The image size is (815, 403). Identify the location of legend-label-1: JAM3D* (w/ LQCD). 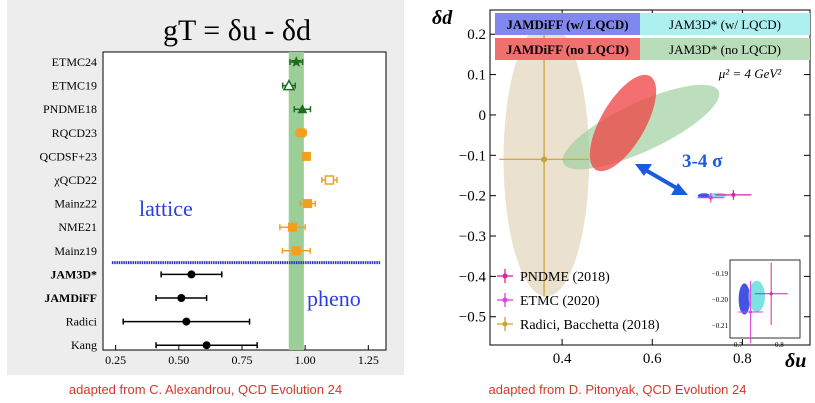
(725, 24).